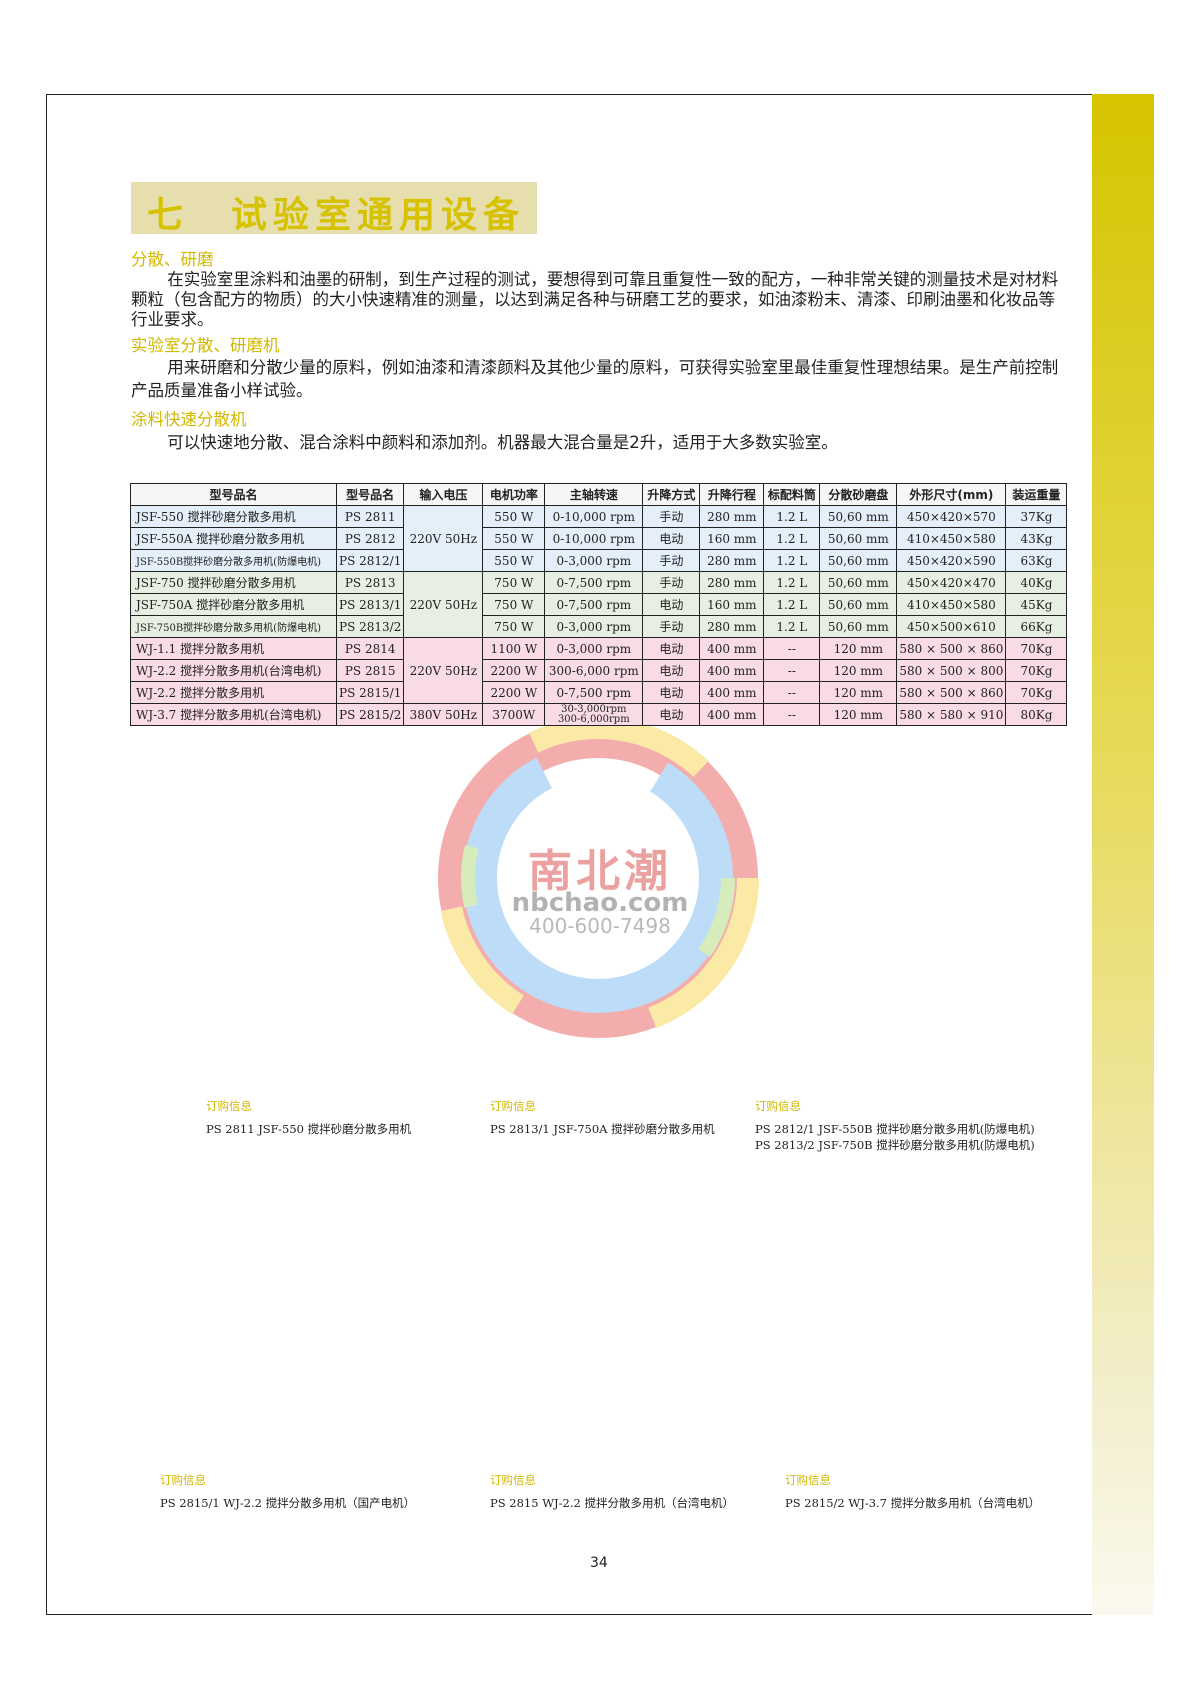 This screenshot has height=1697, width=1200. I want to click on cell-model: PS 2815/1, so click(370, 692).